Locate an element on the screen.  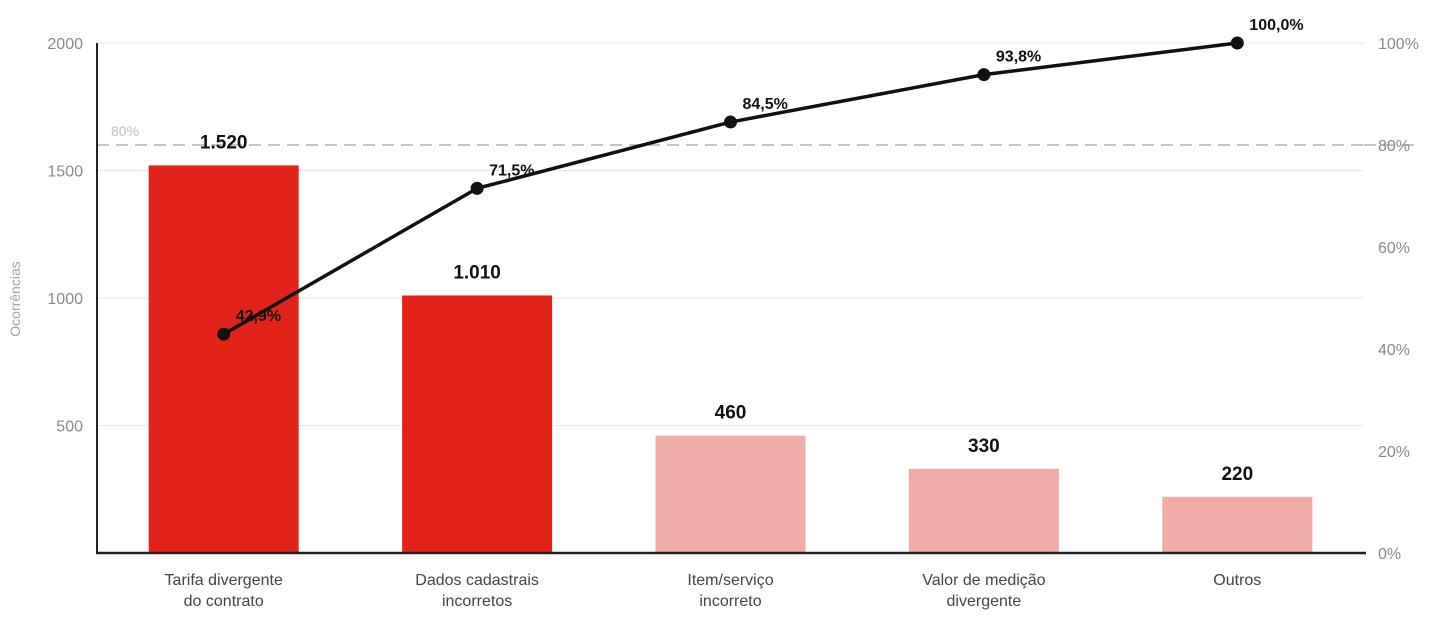
right-axis-ticks: 0% 20% 40% 60% 80% 100% is located at coordinates (1398, 299).